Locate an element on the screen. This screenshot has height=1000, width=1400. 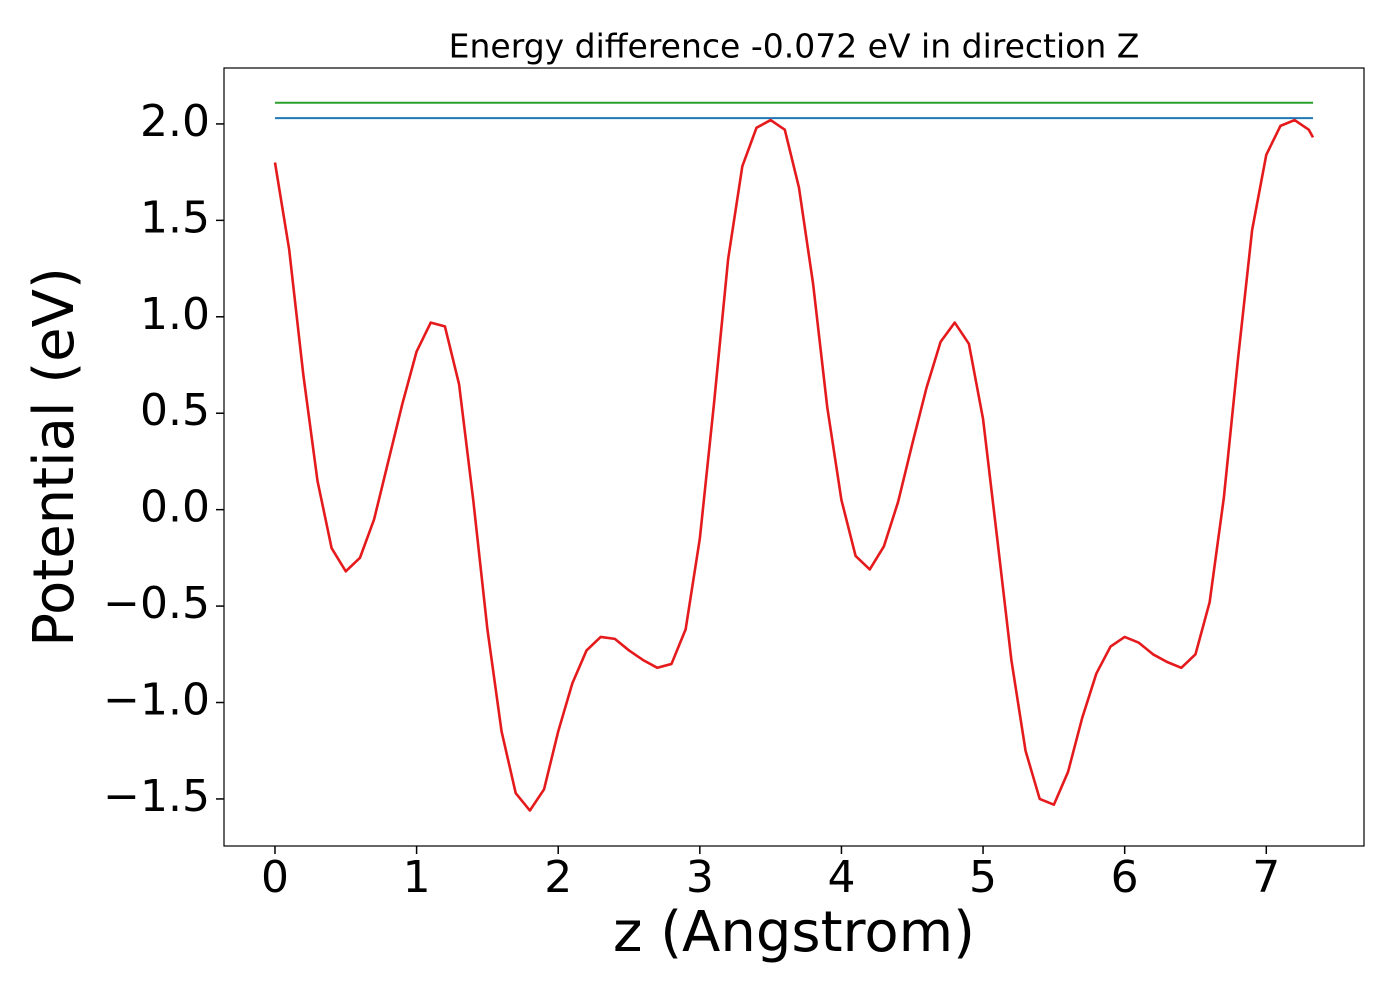
y-tick-label: 2.0 is located at coordinates (175, 121).